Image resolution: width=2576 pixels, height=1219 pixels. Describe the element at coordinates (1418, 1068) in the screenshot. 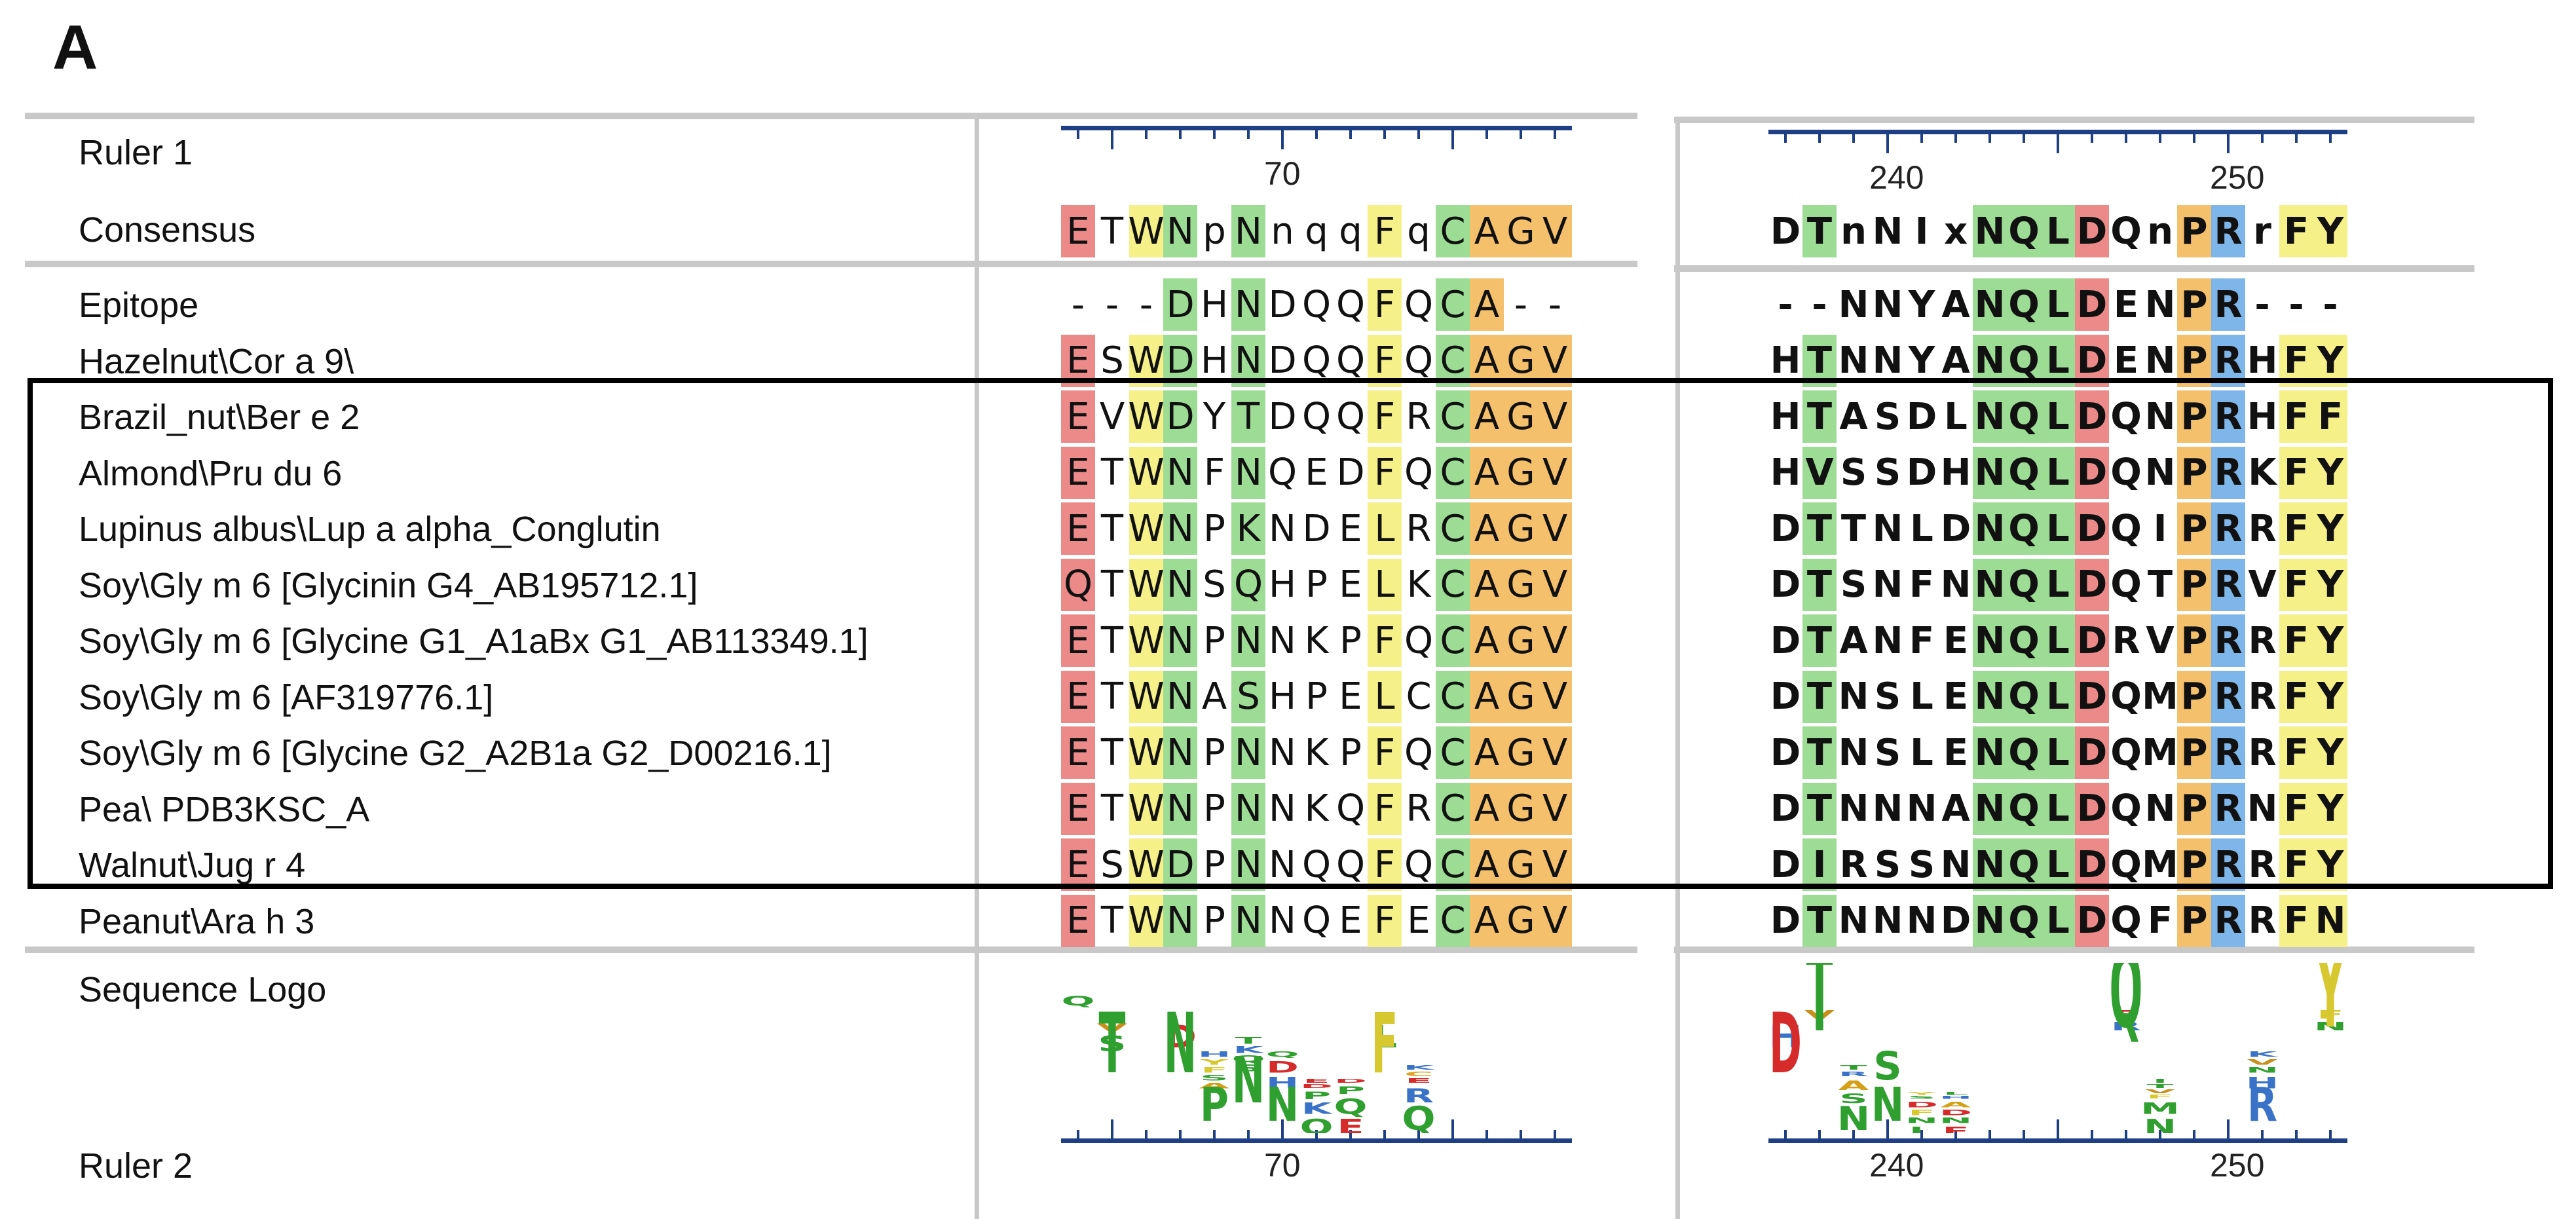

I see `logo-glyph: K` at that location.